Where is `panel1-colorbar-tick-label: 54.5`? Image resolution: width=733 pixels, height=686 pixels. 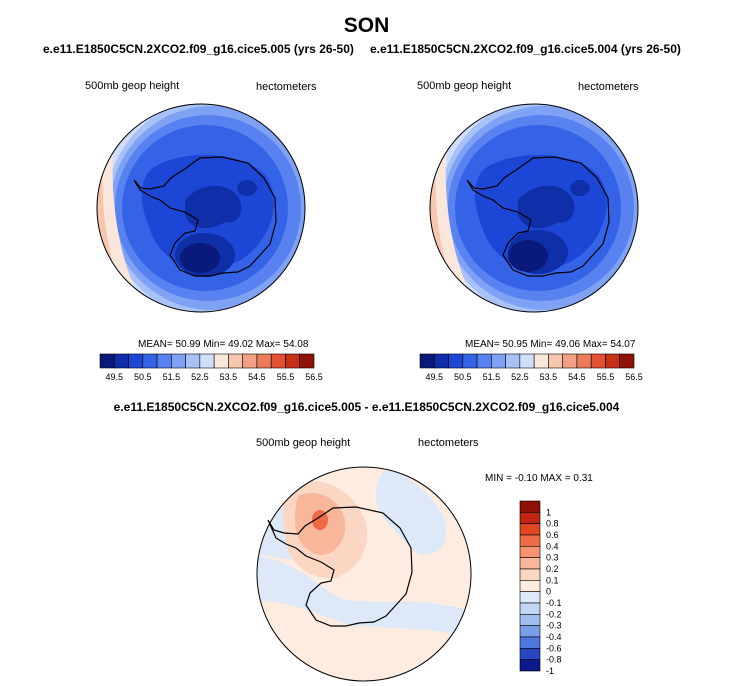 panel1-colorbar-tick-label: 54.5 is located at coordinates (257, 377).